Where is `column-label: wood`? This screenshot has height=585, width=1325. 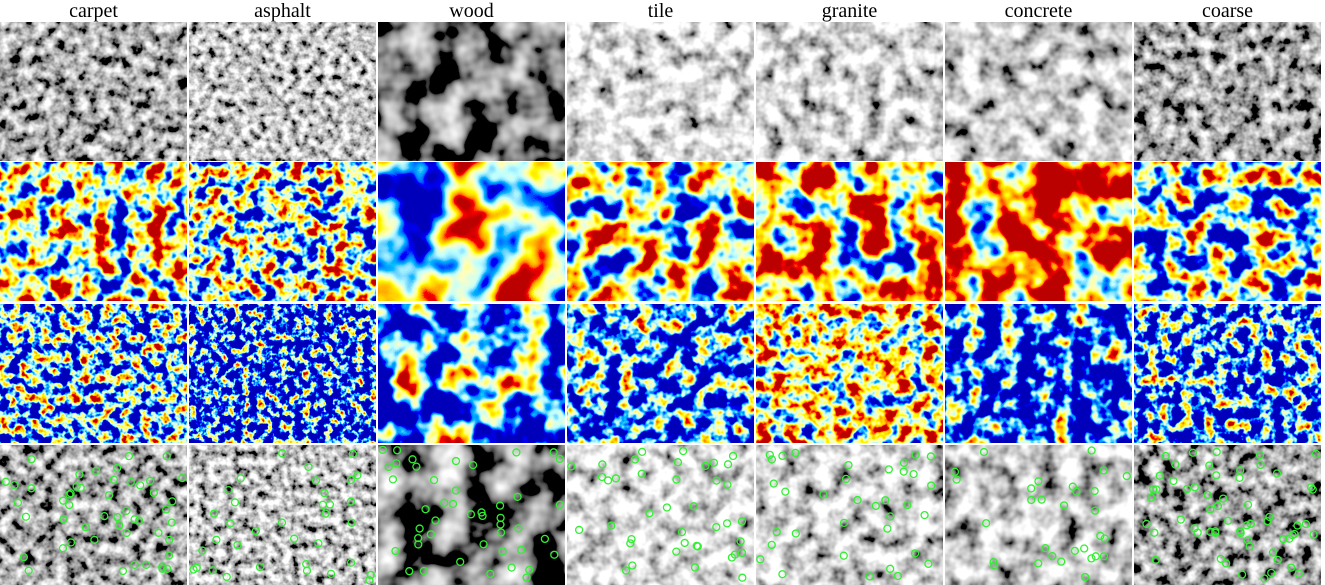 column-label: wood is located at coordinates (471, 11).